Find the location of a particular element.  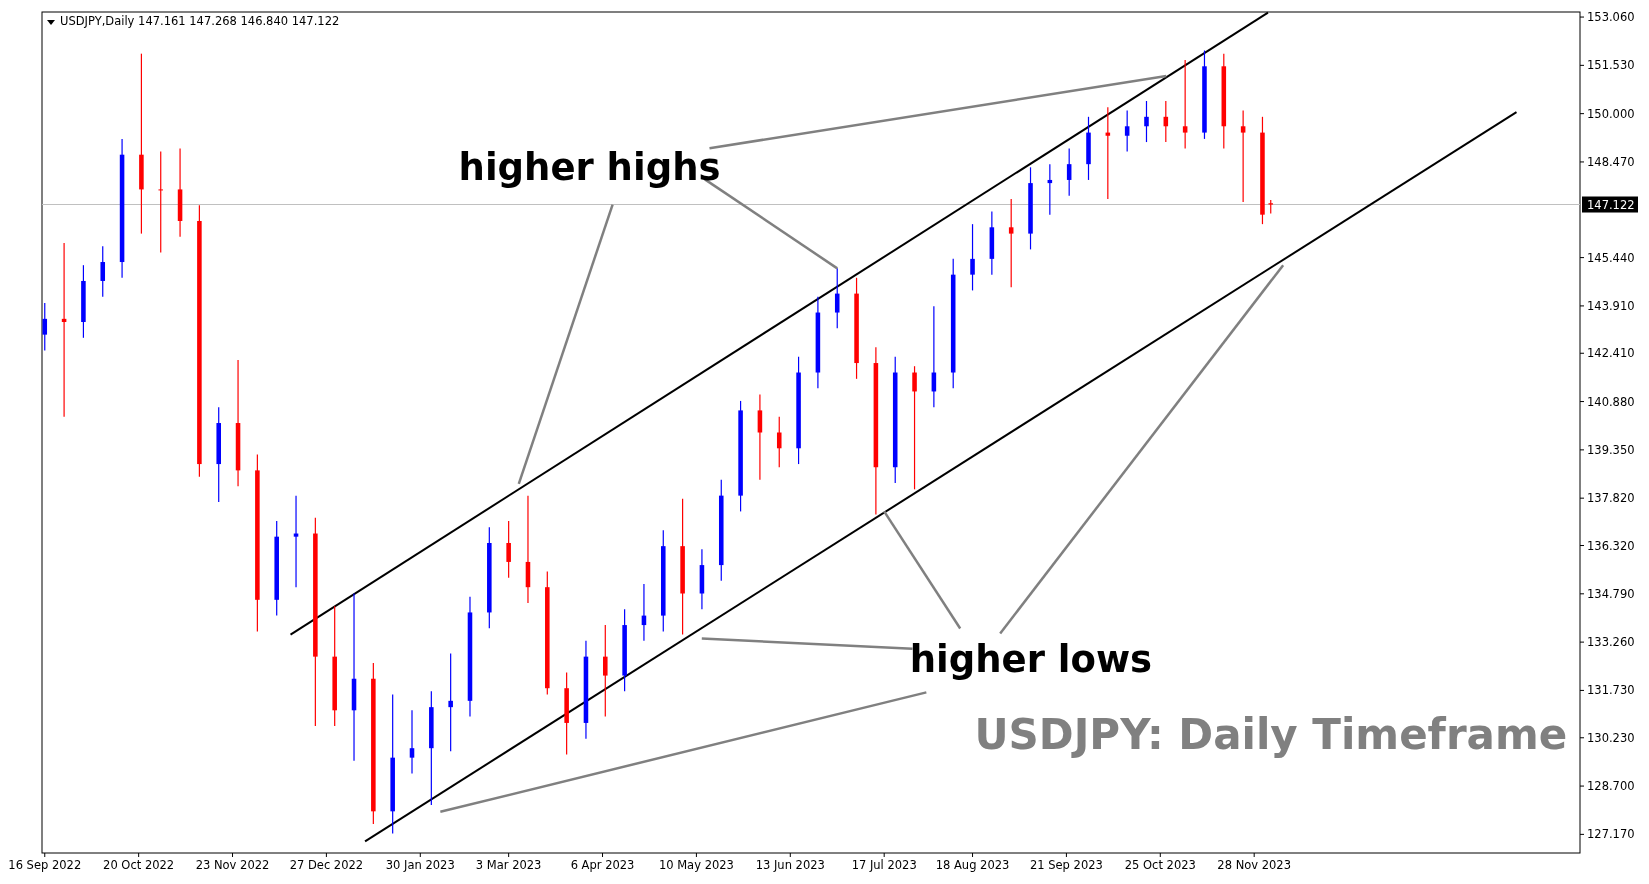

x-tick-label: 25 Oct 2023 is located at coordinates (1160, 865).